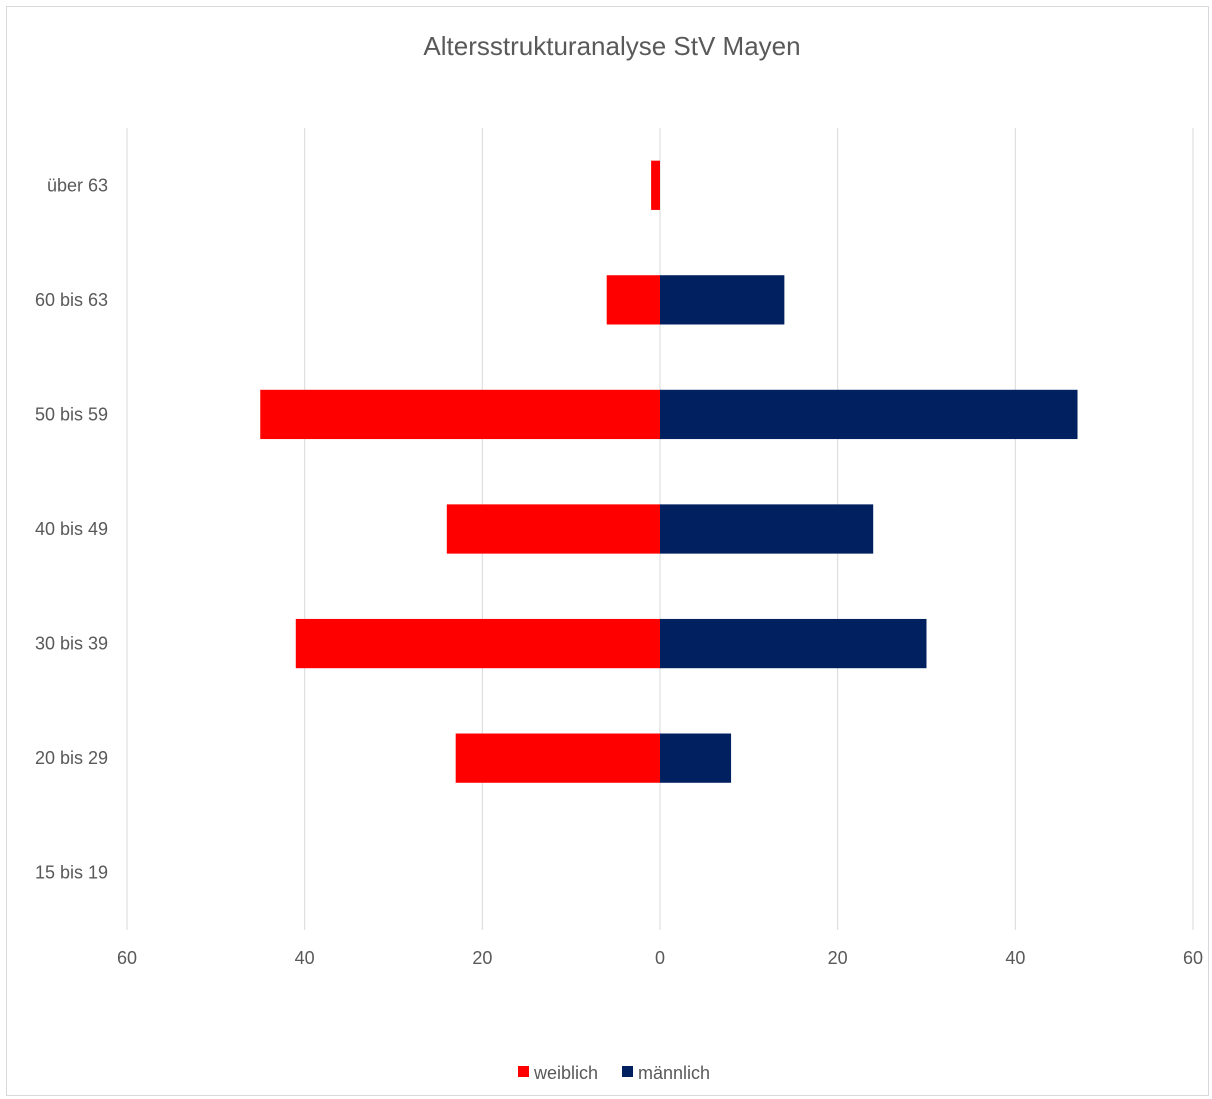 This screenshot has width=1212, height=1099. What do you see at coordinates (77, 185) in the screenshot?
I see `category-label: über 63` at bounding box center [77, 185].